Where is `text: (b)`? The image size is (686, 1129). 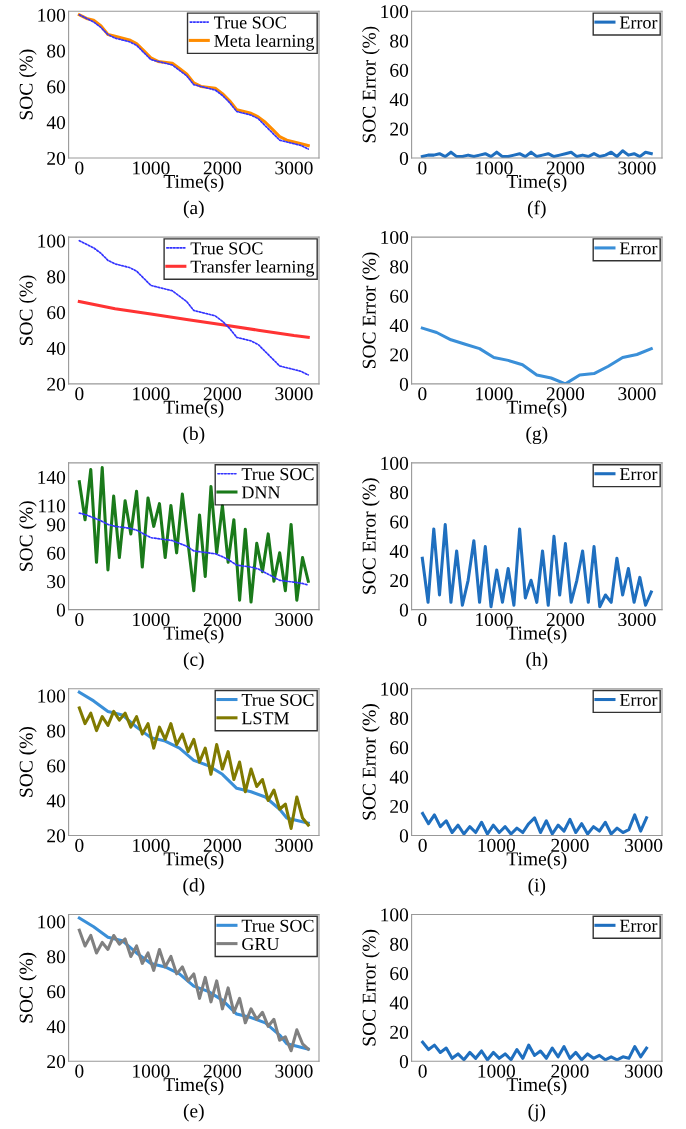
text: (b) is located at coordinates (194, 435).